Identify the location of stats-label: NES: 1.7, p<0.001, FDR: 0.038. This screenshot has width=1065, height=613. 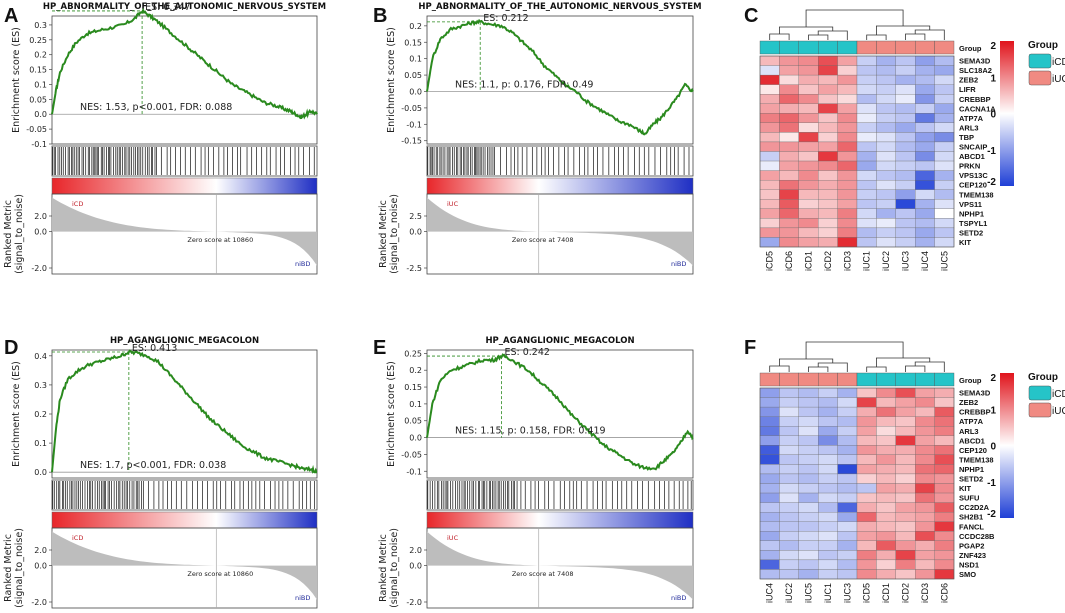
(153, 465).